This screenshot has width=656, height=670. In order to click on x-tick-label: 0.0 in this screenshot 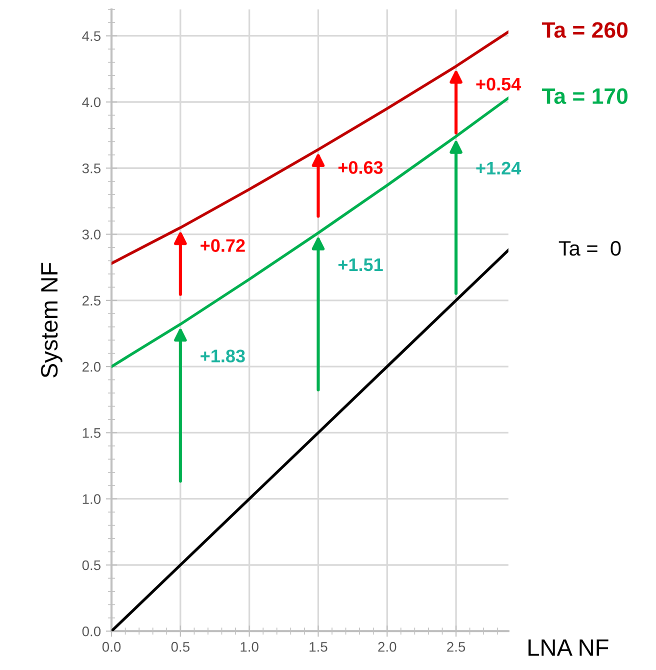, I will do `click(111, 647)`.